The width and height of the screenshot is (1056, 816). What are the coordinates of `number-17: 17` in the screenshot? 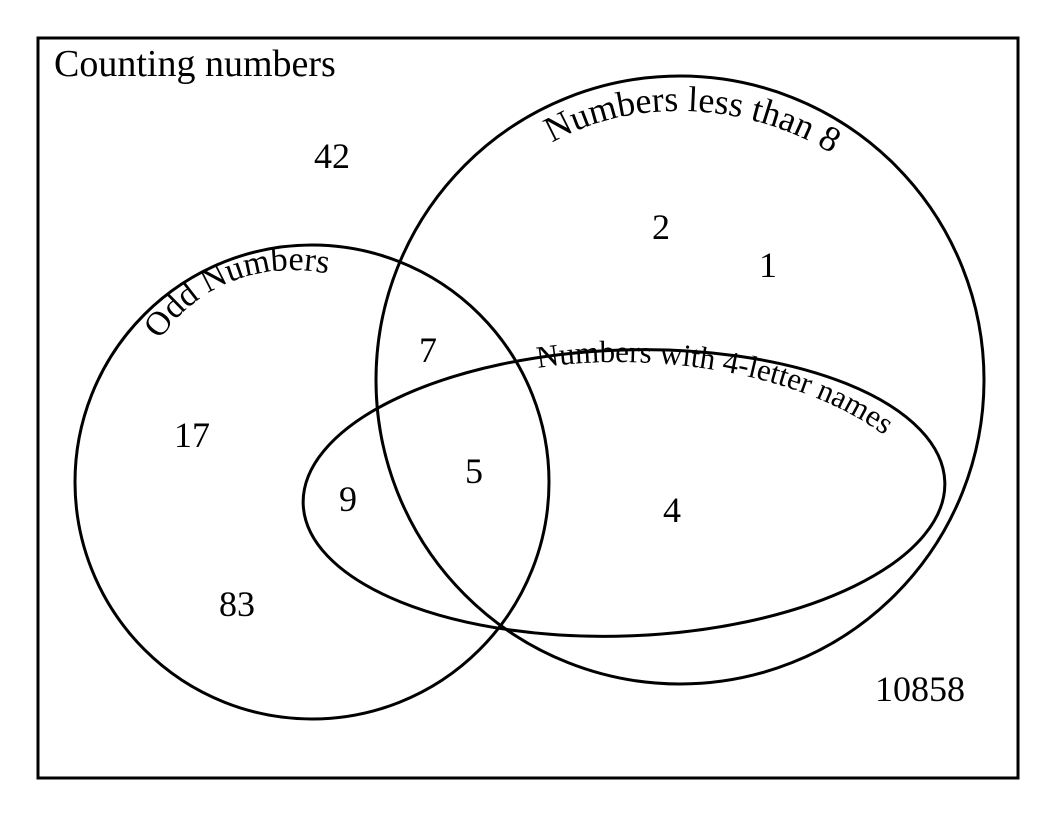 It's located at (192, 435).